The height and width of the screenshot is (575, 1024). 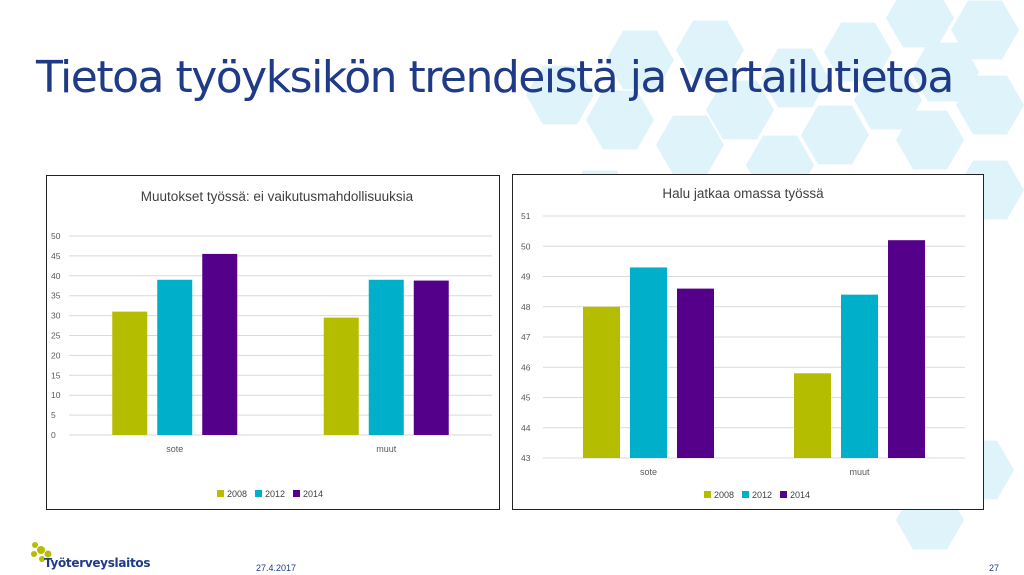 I want to click on y-tick-label: 0, so click(x=53, y=435).